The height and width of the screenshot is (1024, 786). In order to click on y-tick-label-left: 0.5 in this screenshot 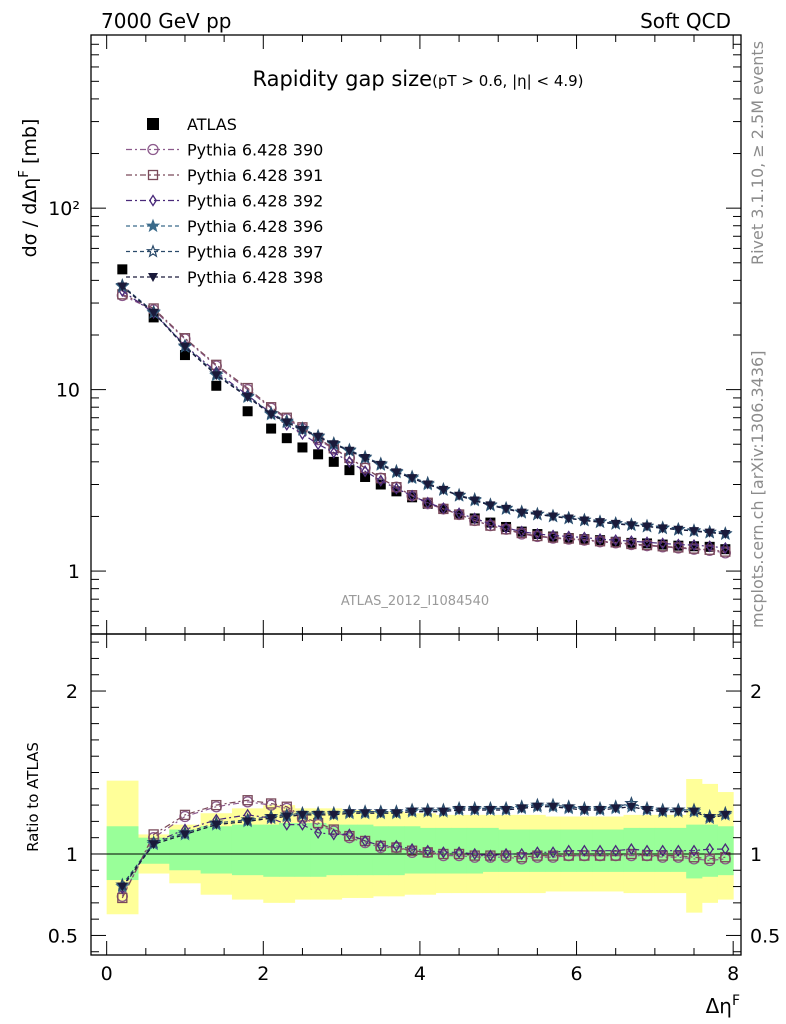, I will do `click(63, 936)`.